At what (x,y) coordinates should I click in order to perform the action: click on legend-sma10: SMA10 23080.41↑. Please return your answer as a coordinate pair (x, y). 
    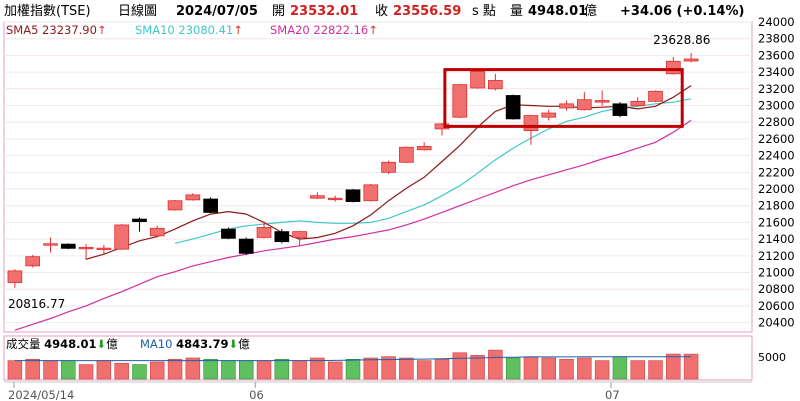
    Looking at the image, I should click on (189, 30).